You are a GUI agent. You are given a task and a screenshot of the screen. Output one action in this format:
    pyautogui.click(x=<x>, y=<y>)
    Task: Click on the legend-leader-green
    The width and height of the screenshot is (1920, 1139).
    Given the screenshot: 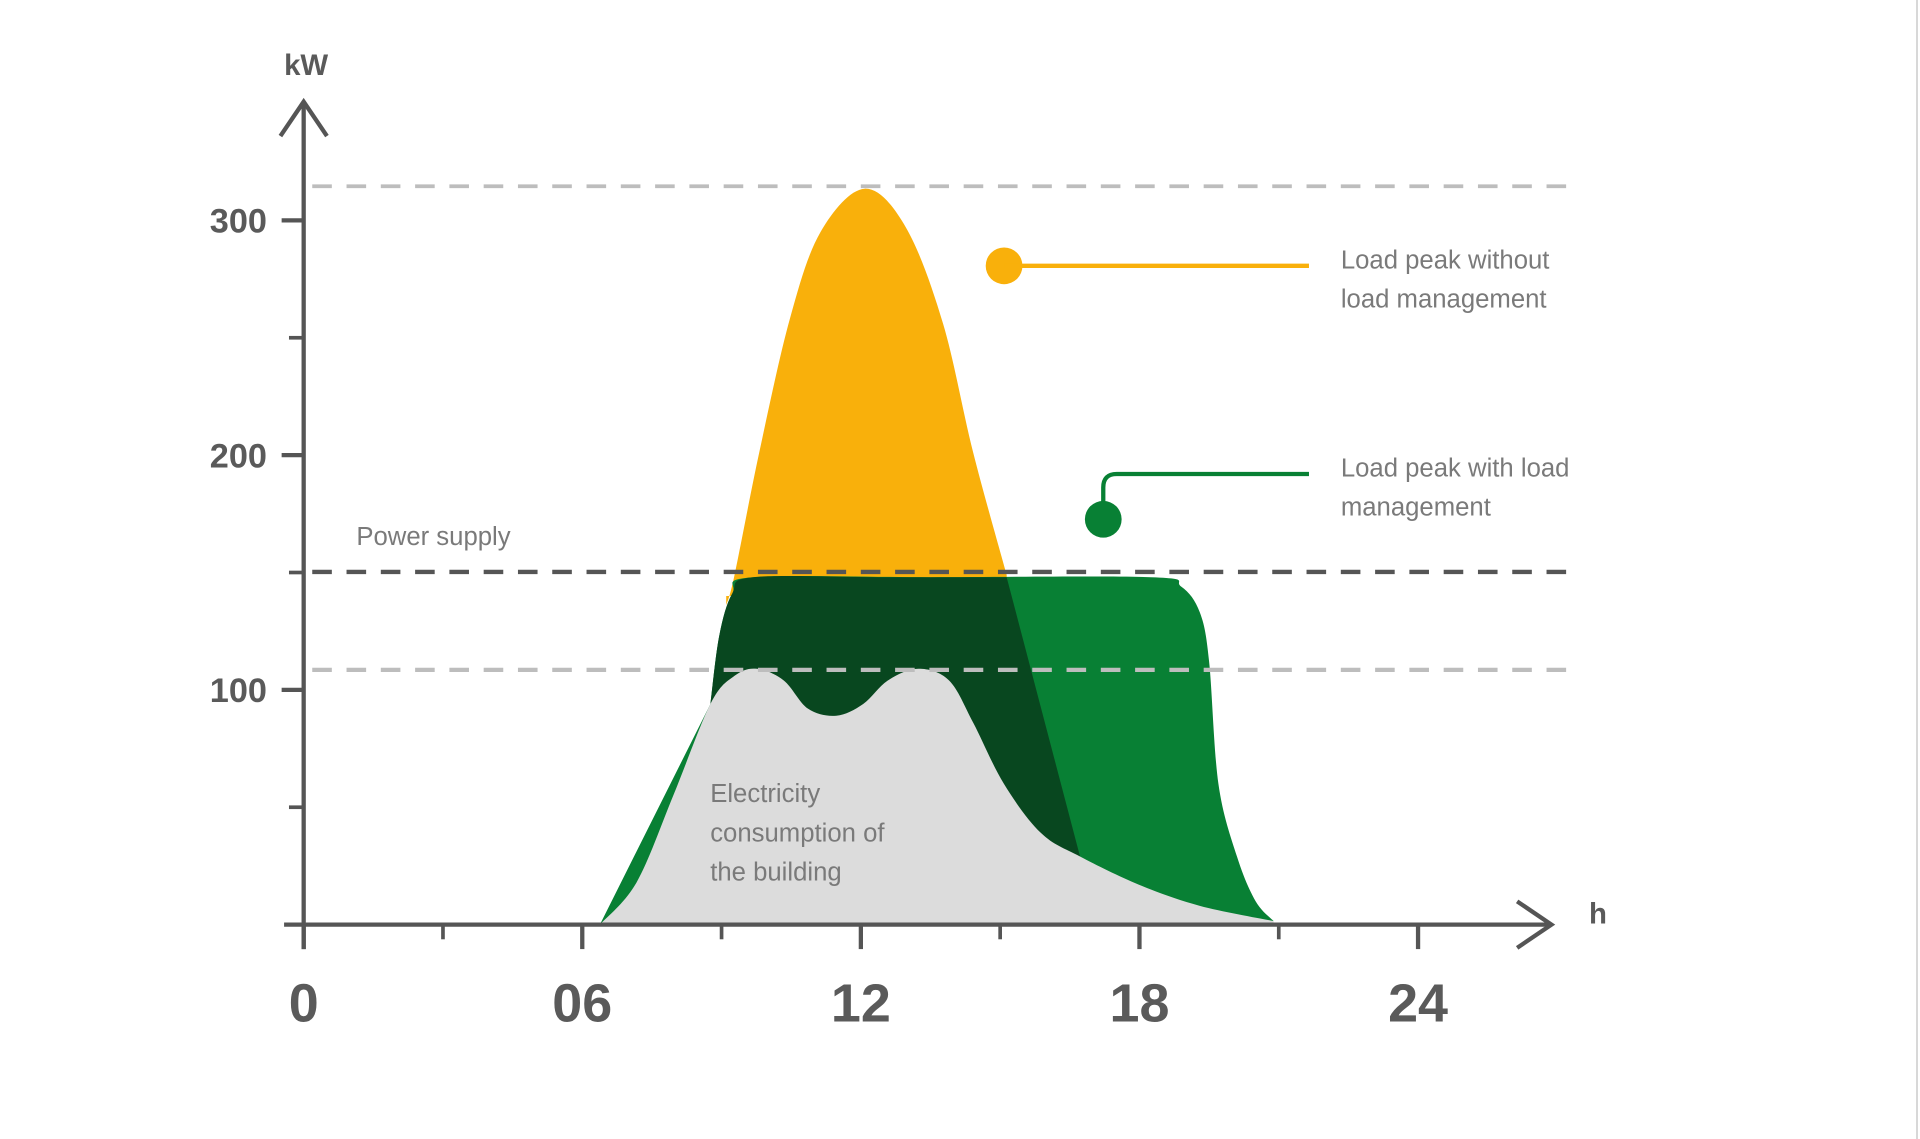 What is the action you would take?
    pyautogui.click(x=1205, y=495)
    